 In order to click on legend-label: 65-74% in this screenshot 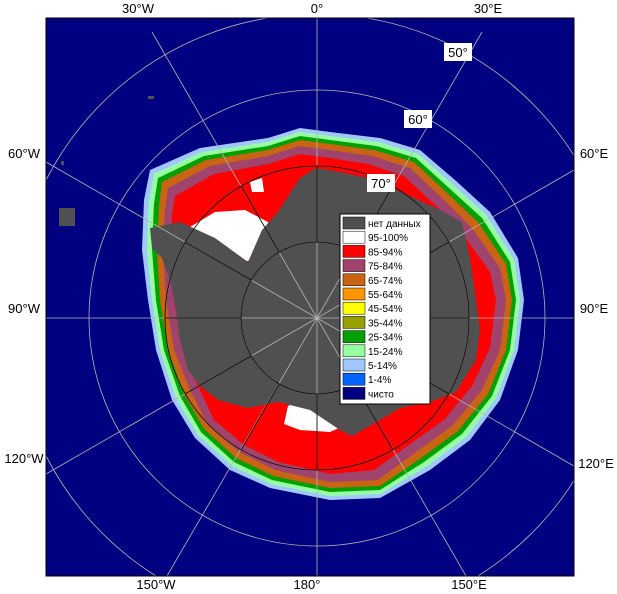, I will do `click(385, 281)`.